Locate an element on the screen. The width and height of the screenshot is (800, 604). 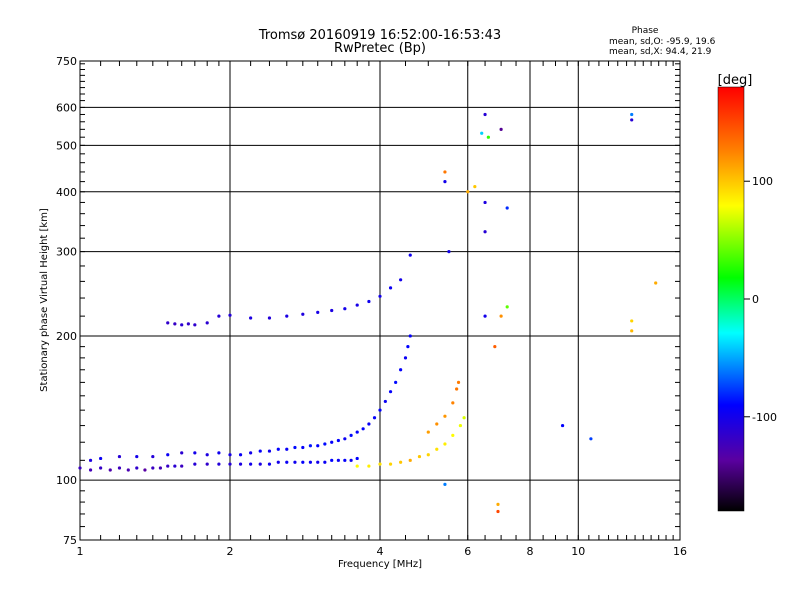
x-axis-label: Frequency [MHz] is located at coordinates (380, 564).